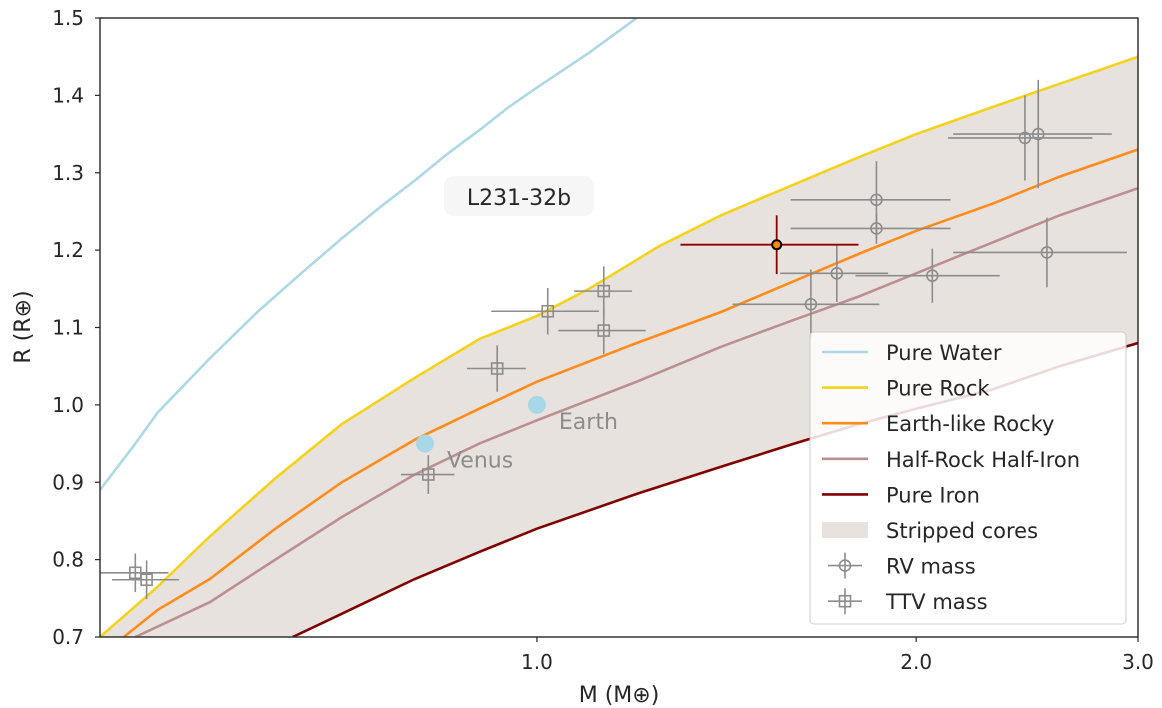 The width and height of the screenshot is (1162, 708). What do you see at coordinates (929, 209) in the screenshot?
I see `rv-mass-points` at bounding box center [929, 209].